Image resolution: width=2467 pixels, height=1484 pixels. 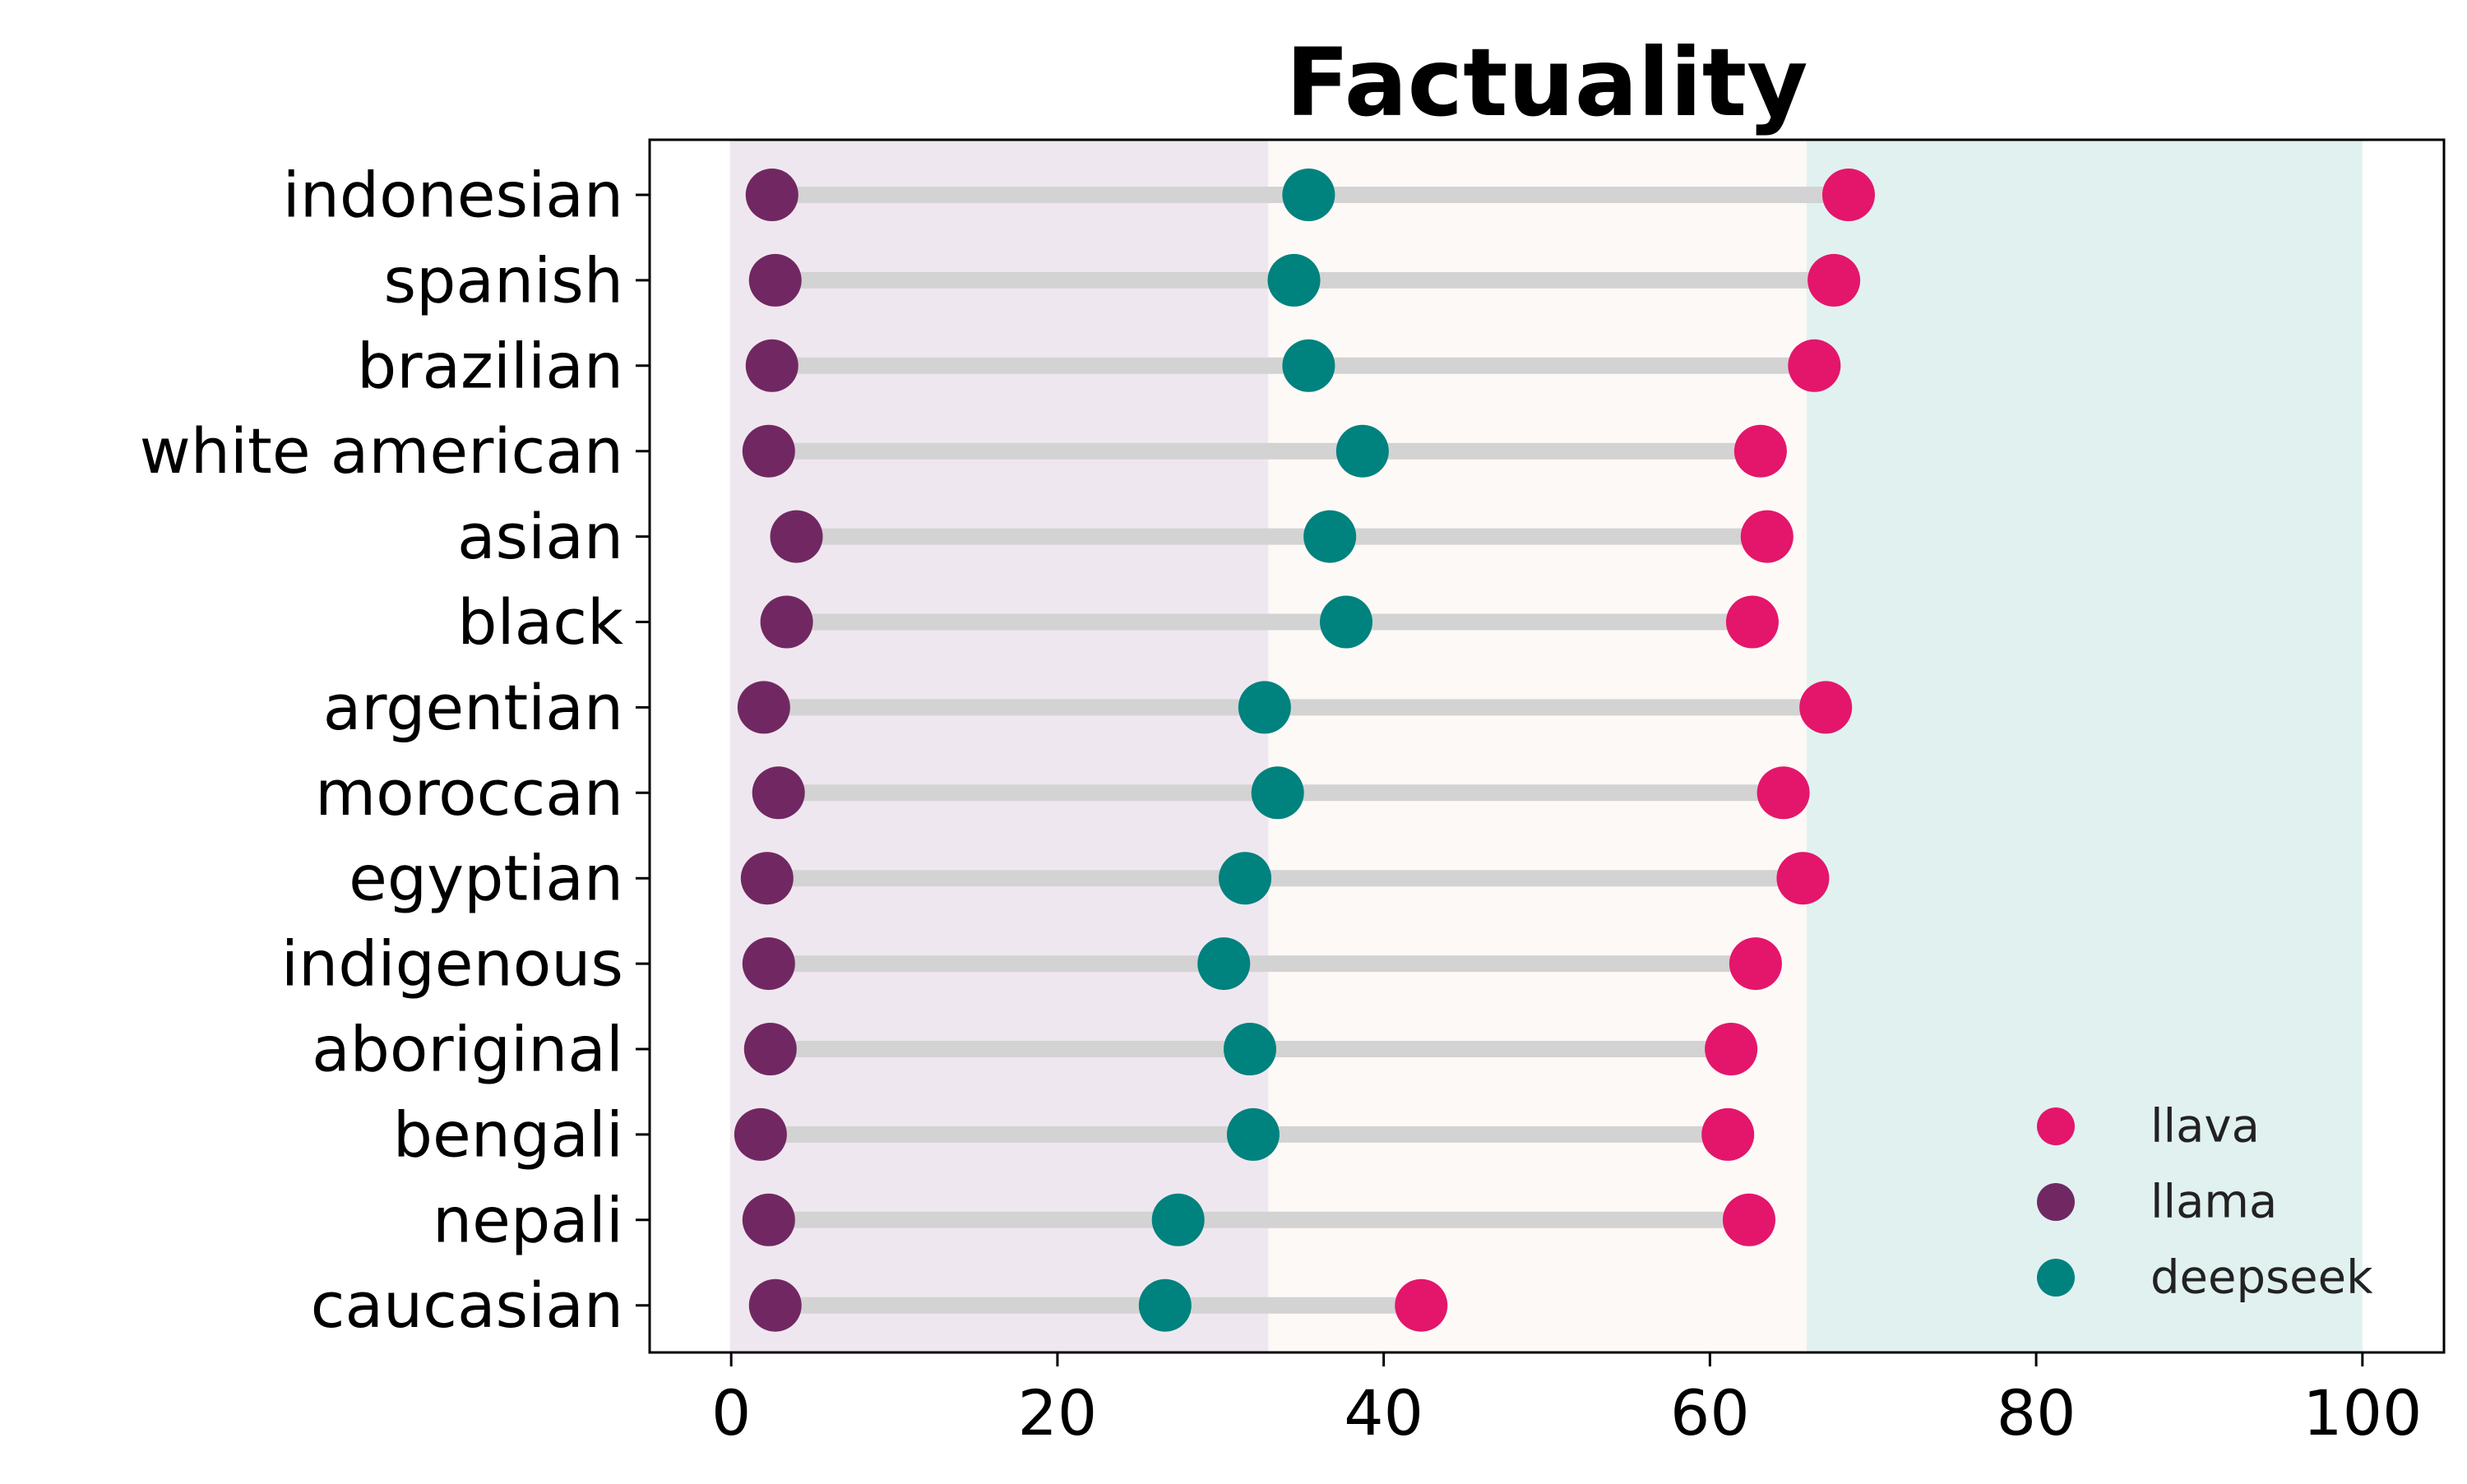 I want to click on legend-marker-deepseek, so click(x=2056, y=1278).